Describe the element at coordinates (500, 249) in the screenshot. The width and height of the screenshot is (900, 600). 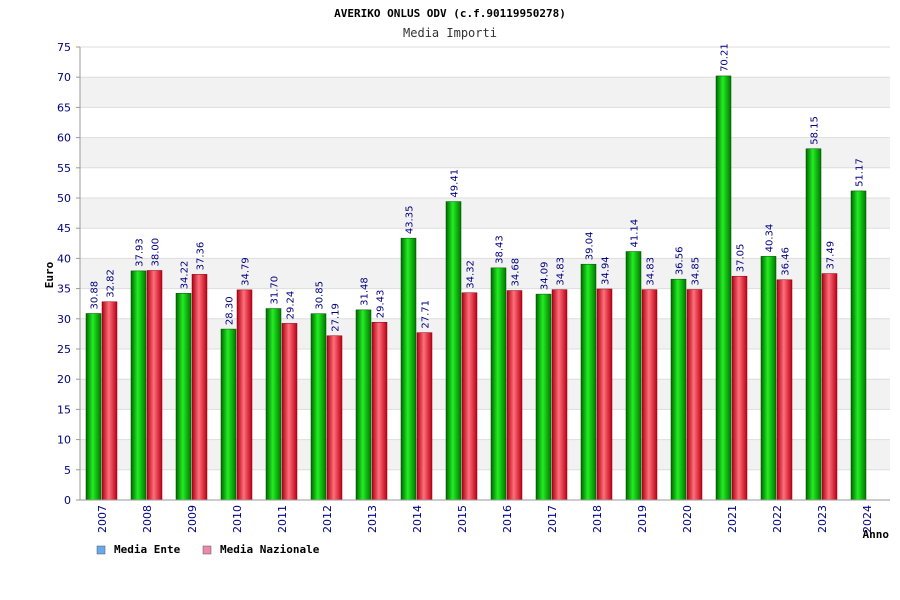
I see `bar-value-label: 38.43` at that location.